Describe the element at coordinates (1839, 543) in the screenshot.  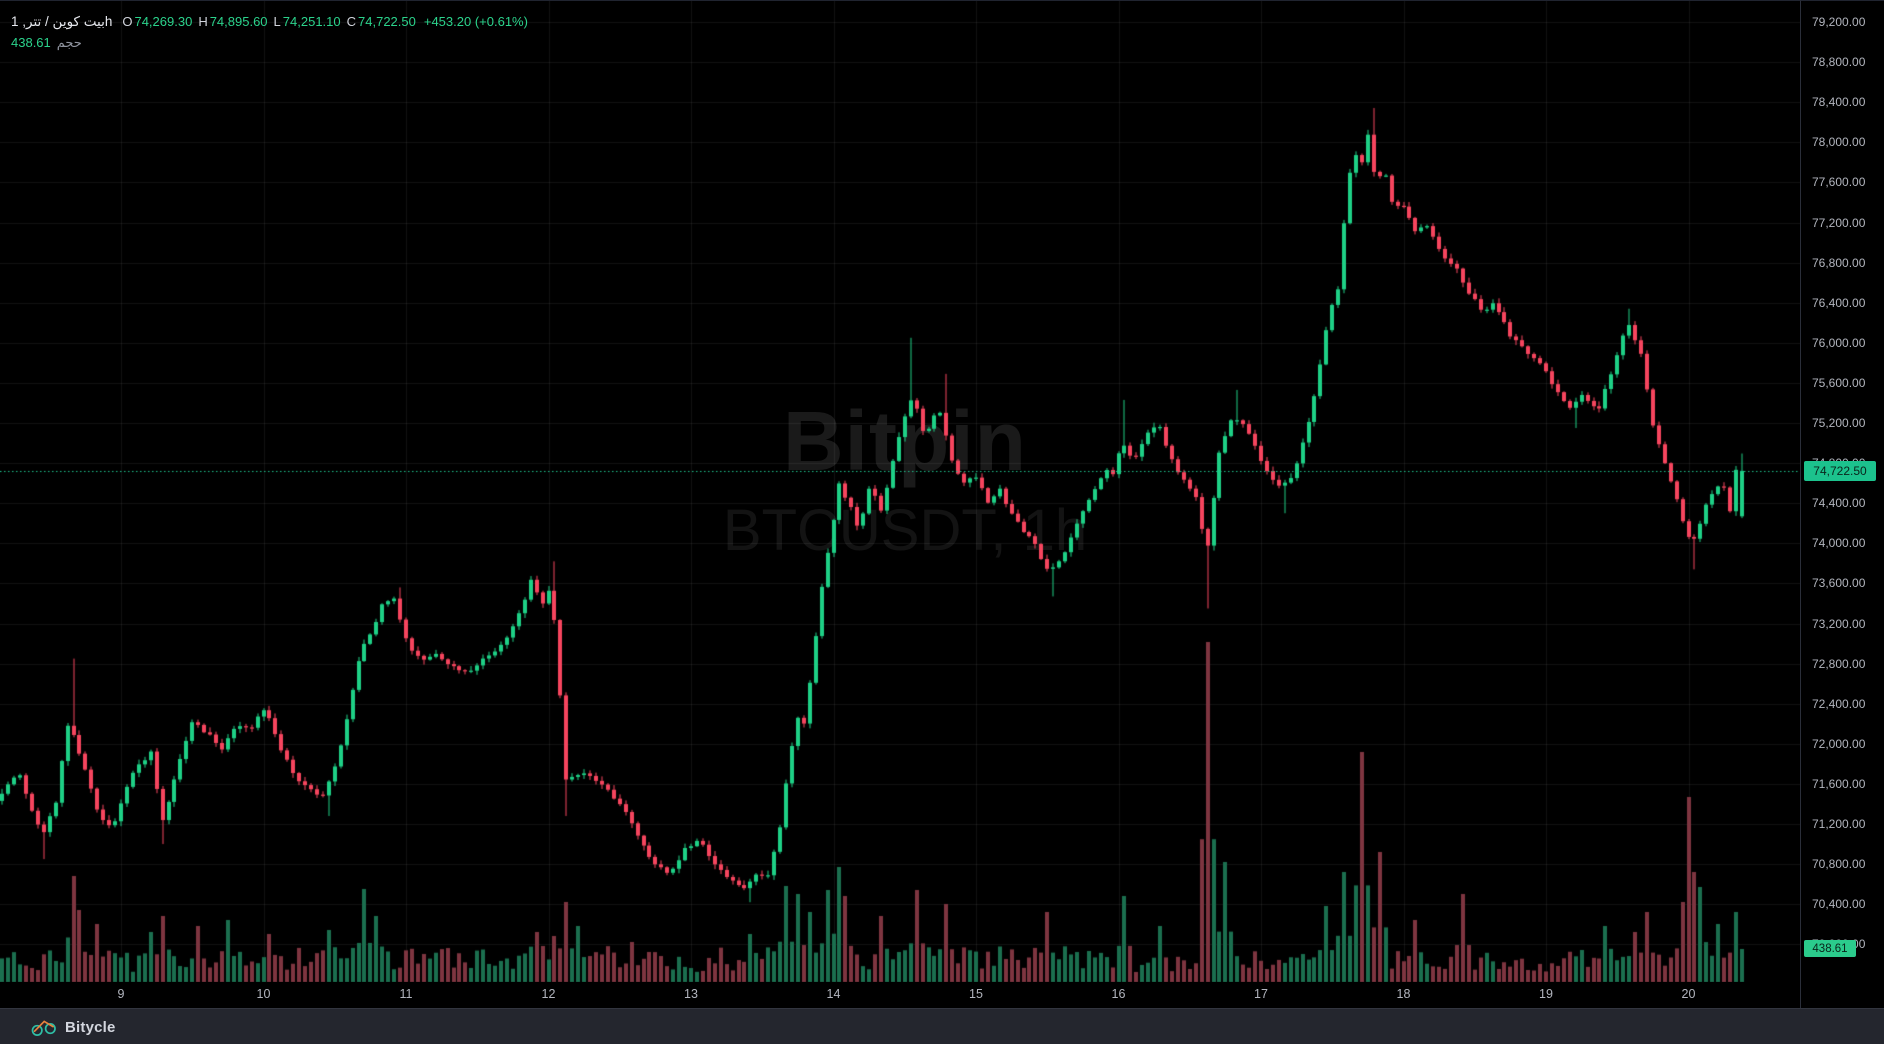
I see `price-tick-label: 74,000.00` at that location.